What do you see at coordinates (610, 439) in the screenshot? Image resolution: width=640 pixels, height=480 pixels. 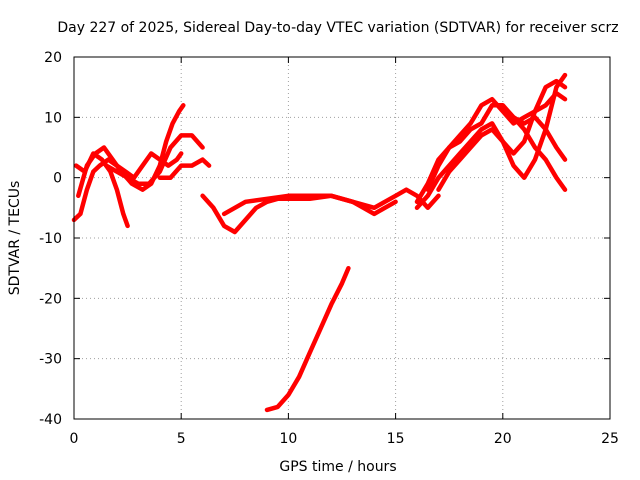 I see `x-tick-label: 25` at bounding box center [610, 439].